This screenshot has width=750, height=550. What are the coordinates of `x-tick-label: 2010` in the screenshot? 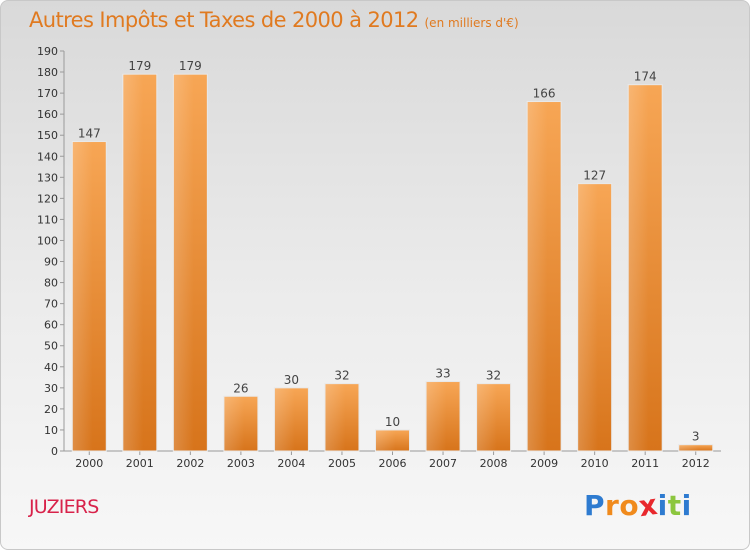 It's located at (595, 463).